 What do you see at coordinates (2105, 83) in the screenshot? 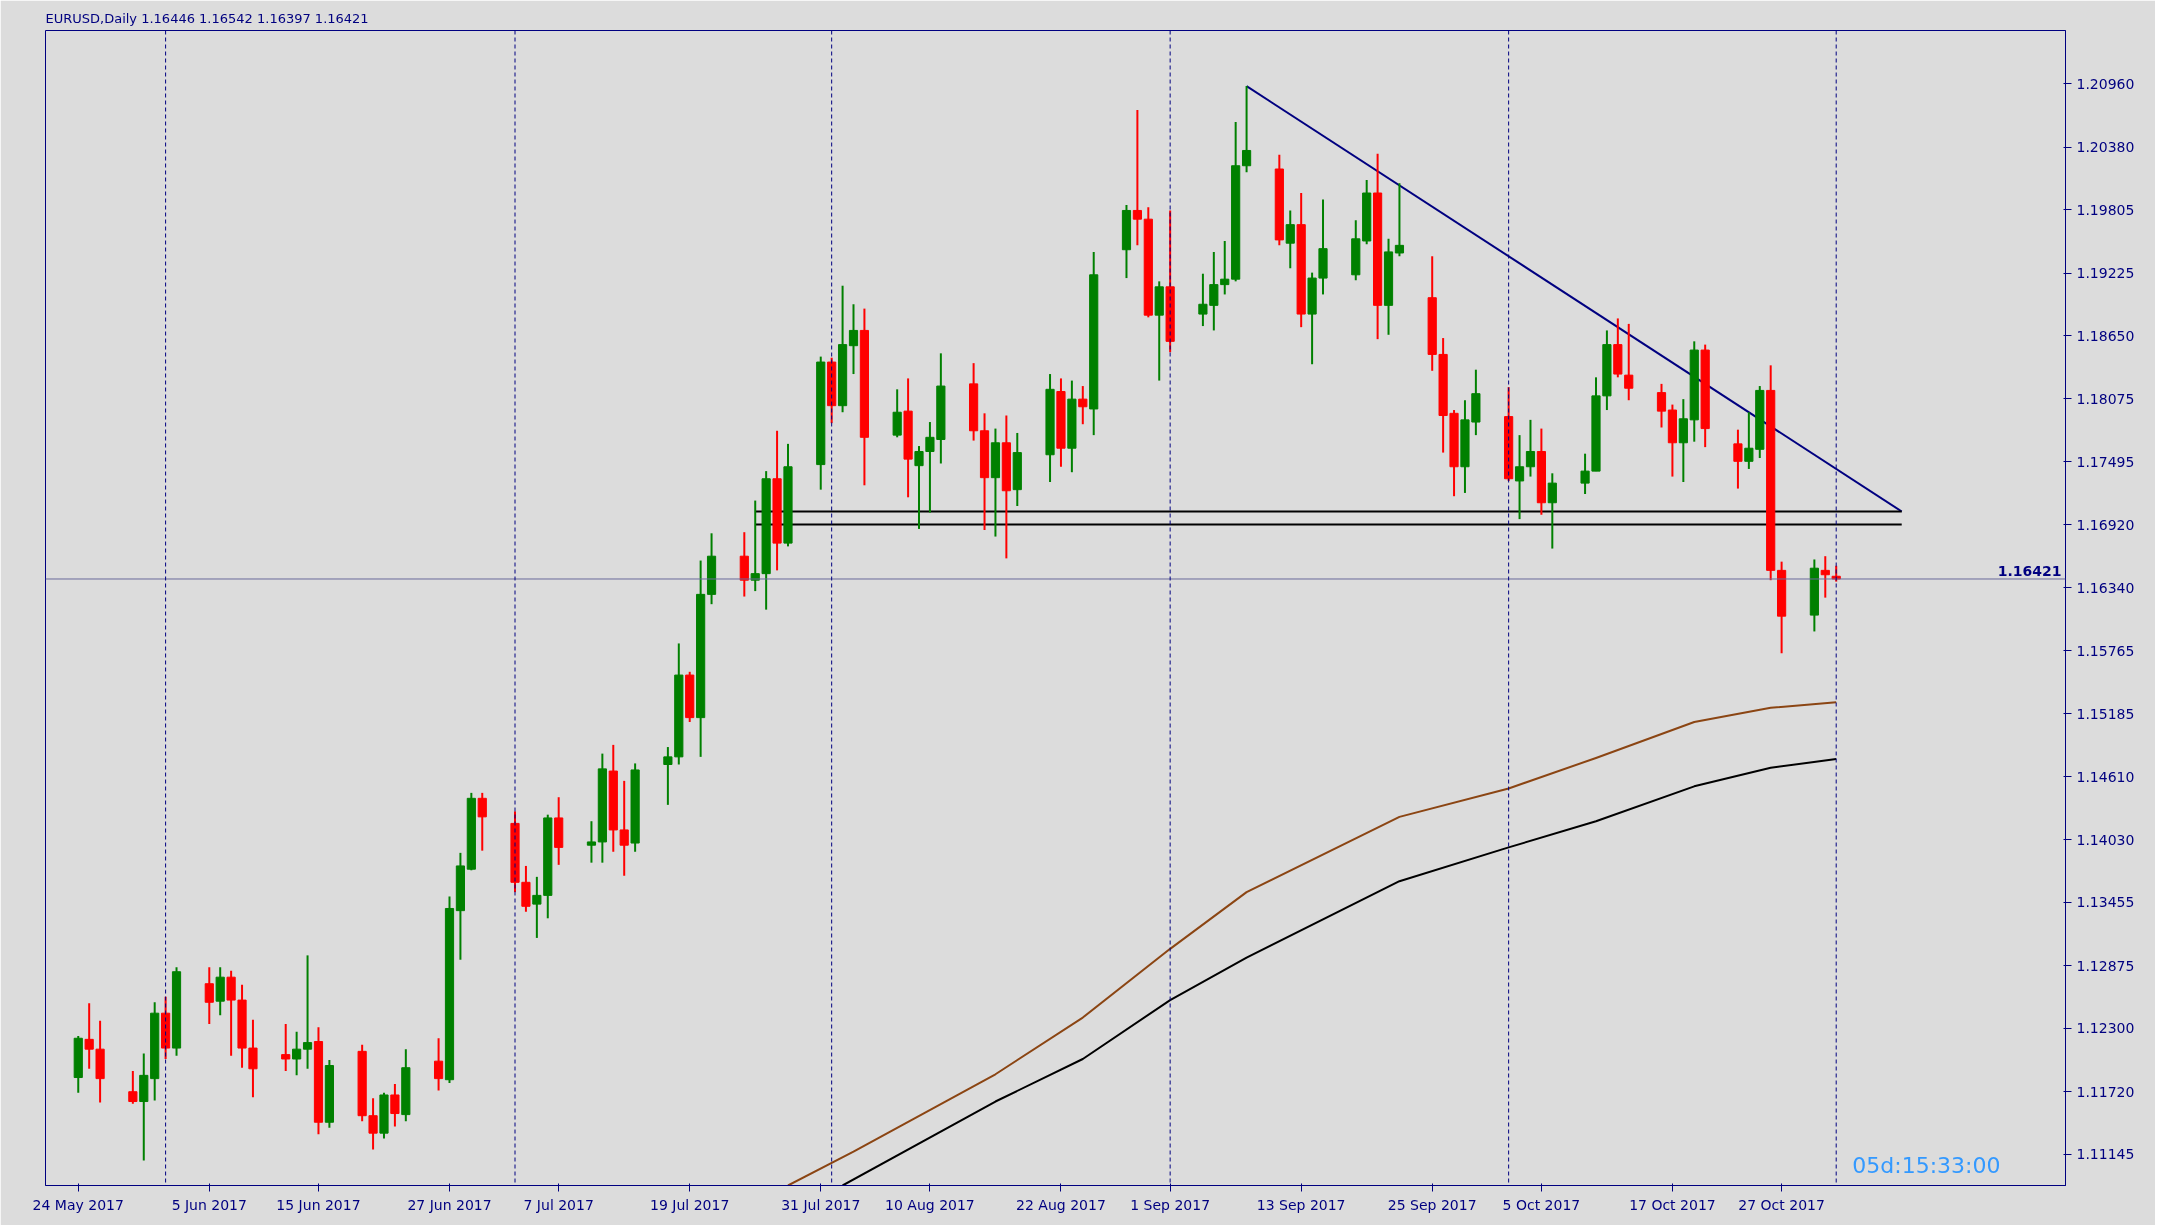
I see `y-tick-label: 1.20960` at bounding box center [2105, 83].